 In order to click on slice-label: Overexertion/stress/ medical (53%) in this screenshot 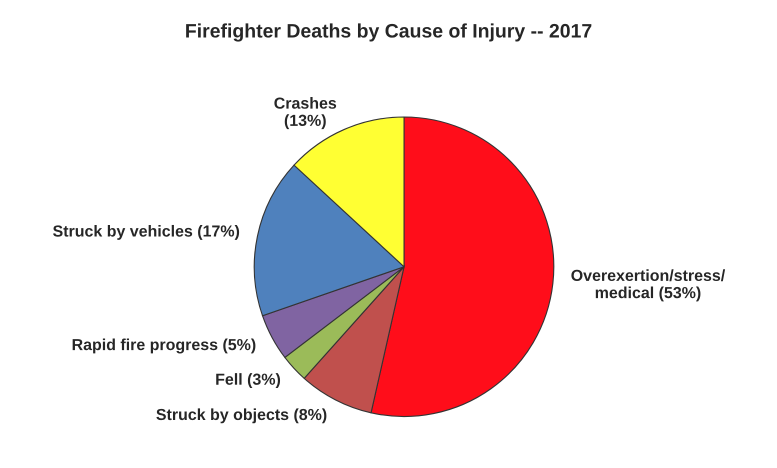, I will do `click(648, 285)`.